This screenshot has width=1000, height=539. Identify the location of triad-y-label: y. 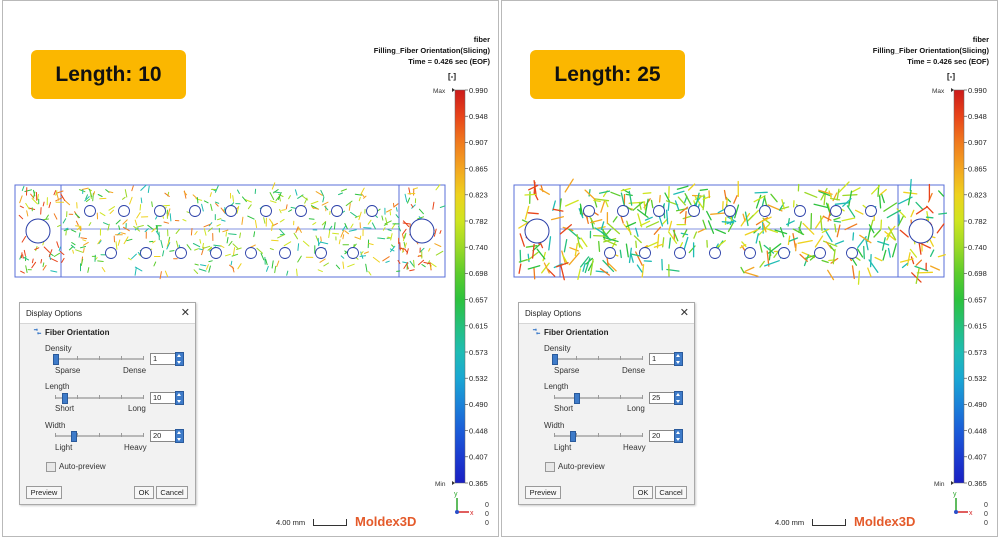
(456, 494).